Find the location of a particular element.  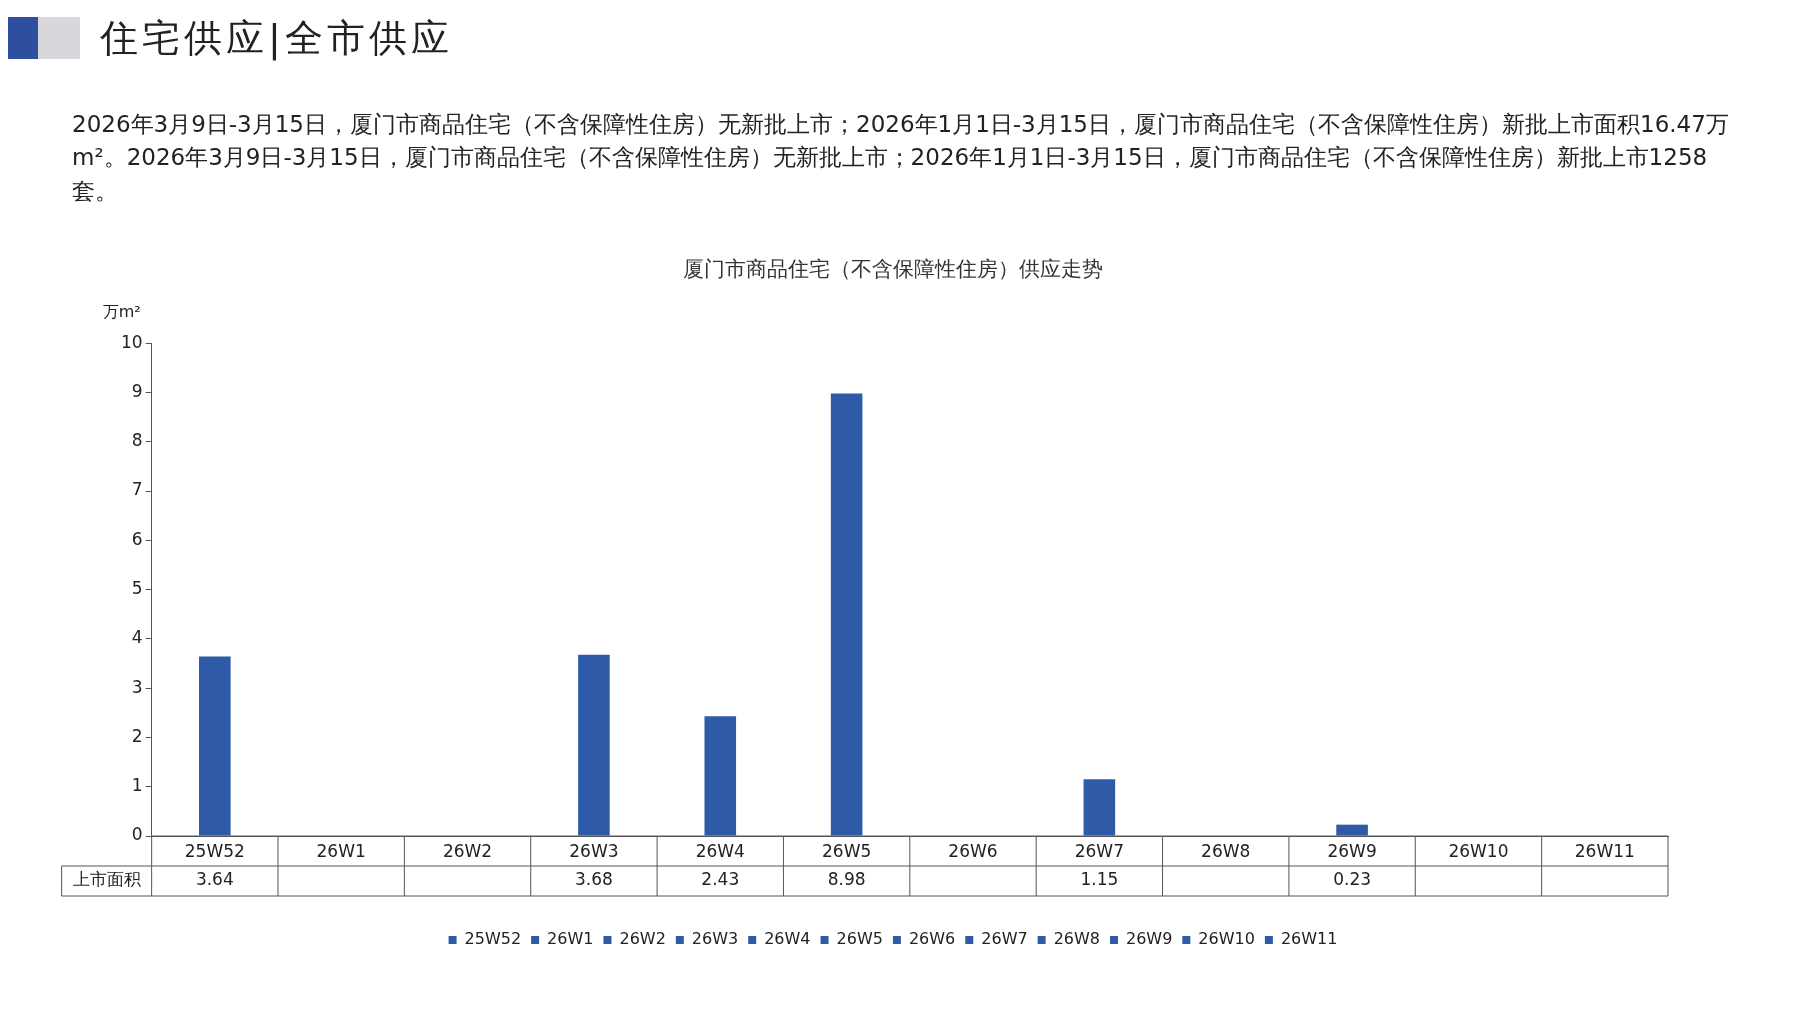

chart-subtitle: 2026年3月9日-3月15日，厦门市商品住宅（不含保障性住房）无新批上市；2026年1月1日-3月15日，厦门市商品住宅（不含保障性住房）新批上市面积16.47万m²。2026年3月9日-3月15日，厦门市商品住宅（不含保障性住房）无新批上市；2026年1月1日-3月15日，厦门市商品住宅（不含保障性住房）新批上市1258套。 is located at coordinates (900, 158).